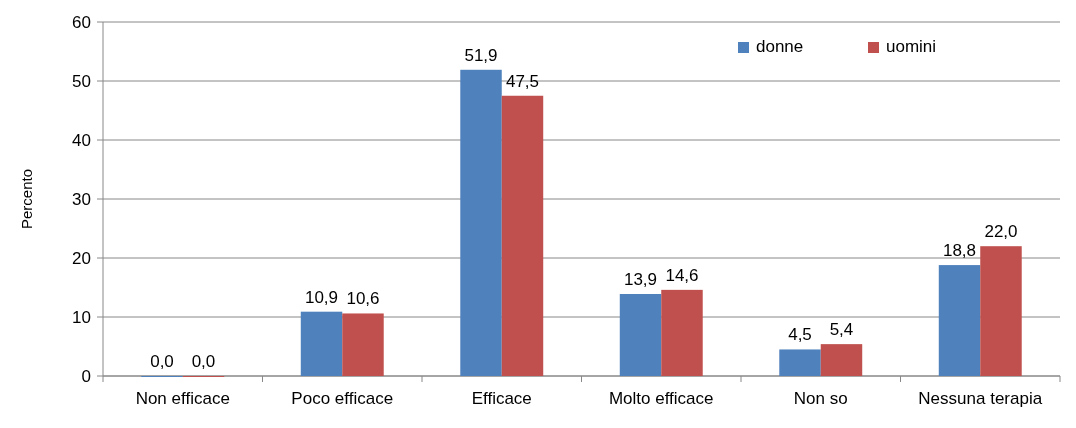  What do you see at coordinates (959, 251) in the screenshot?
I see `data-label: 18,8` at bounding box center [959, 251].